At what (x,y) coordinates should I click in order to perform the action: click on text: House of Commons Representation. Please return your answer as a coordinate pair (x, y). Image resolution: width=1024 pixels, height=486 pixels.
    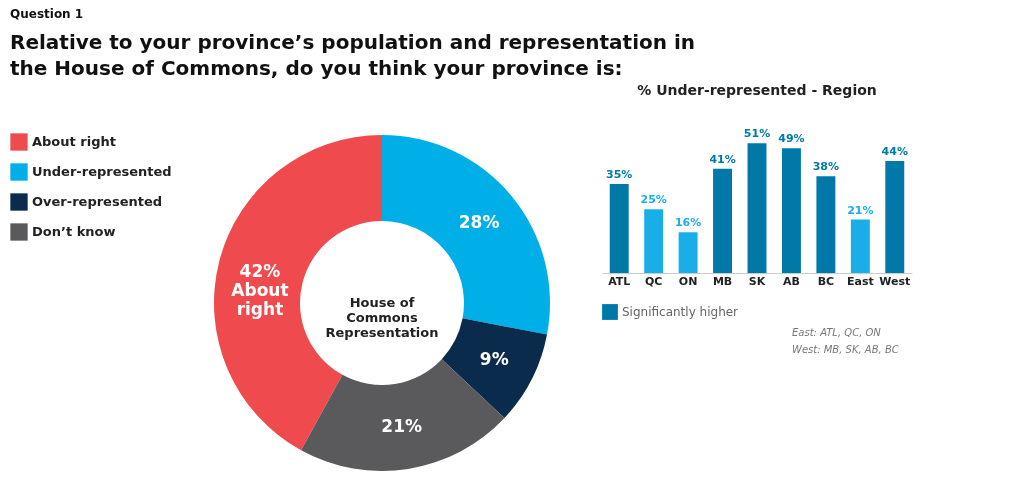
    Looking at the image, I should click on (382, 317).